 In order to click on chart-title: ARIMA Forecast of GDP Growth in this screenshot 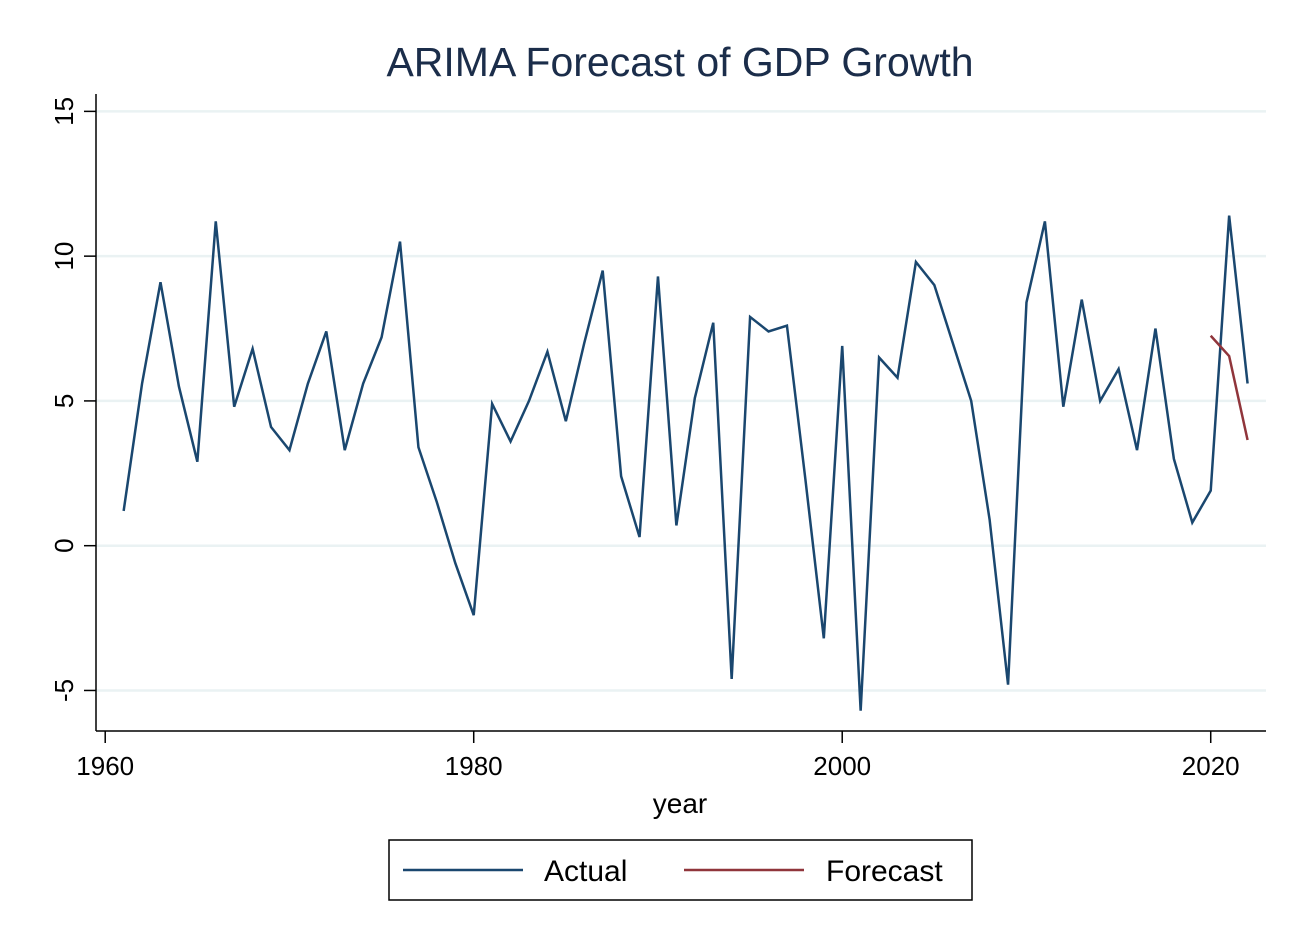, I will do `click(679, 62)`.